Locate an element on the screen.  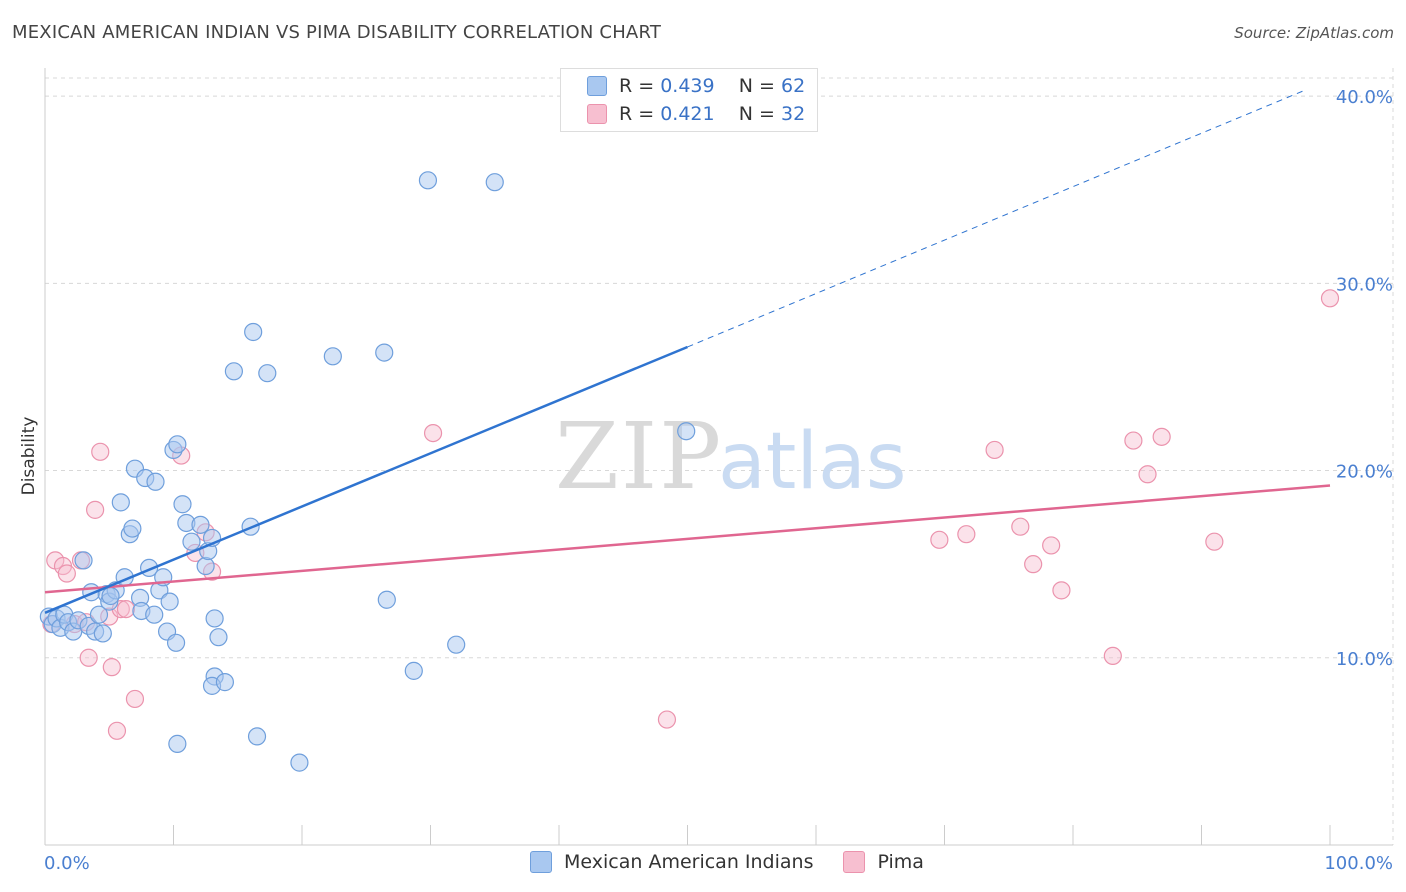
watermark: ZIP atlas is located at coordinates (731, 456).